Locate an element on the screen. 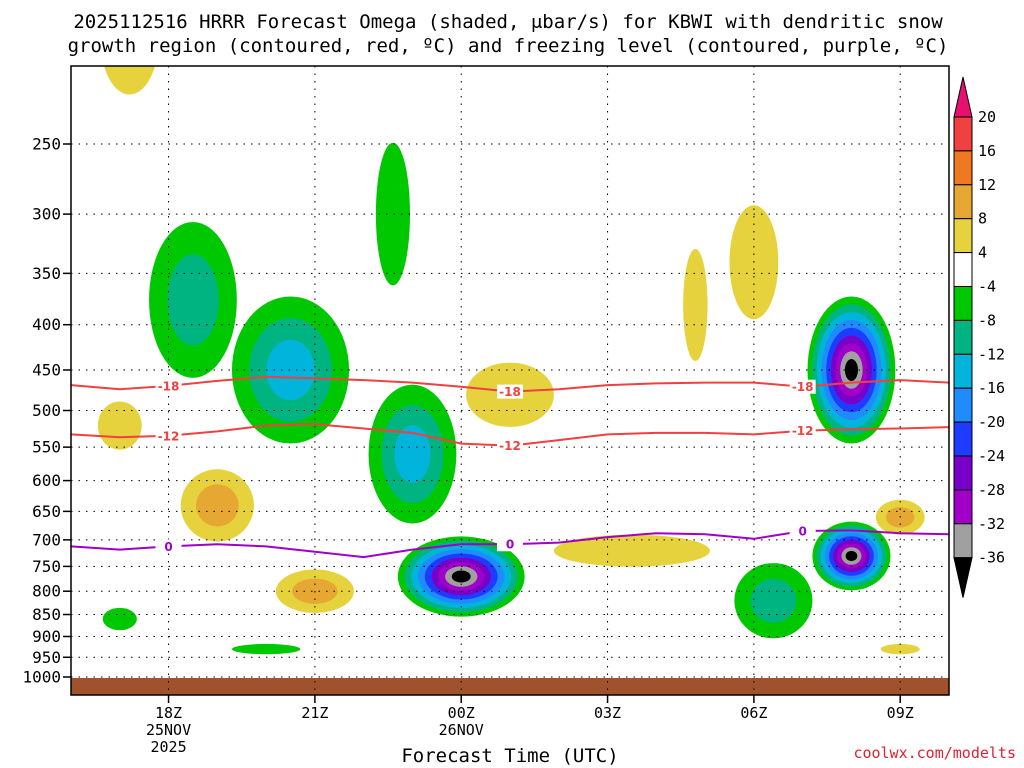  colorbar-label-4: 4 is located at coordinates (982, 253).